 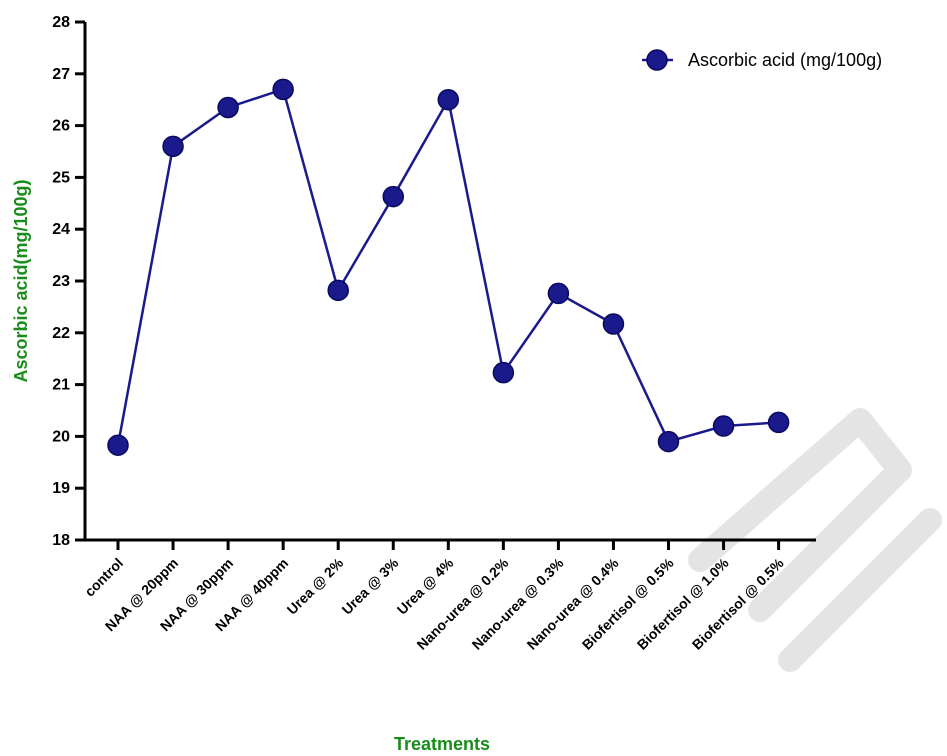 I want to click on x-tick-label: Biofertisol @ 1.0%, so click(x=683, y=603).